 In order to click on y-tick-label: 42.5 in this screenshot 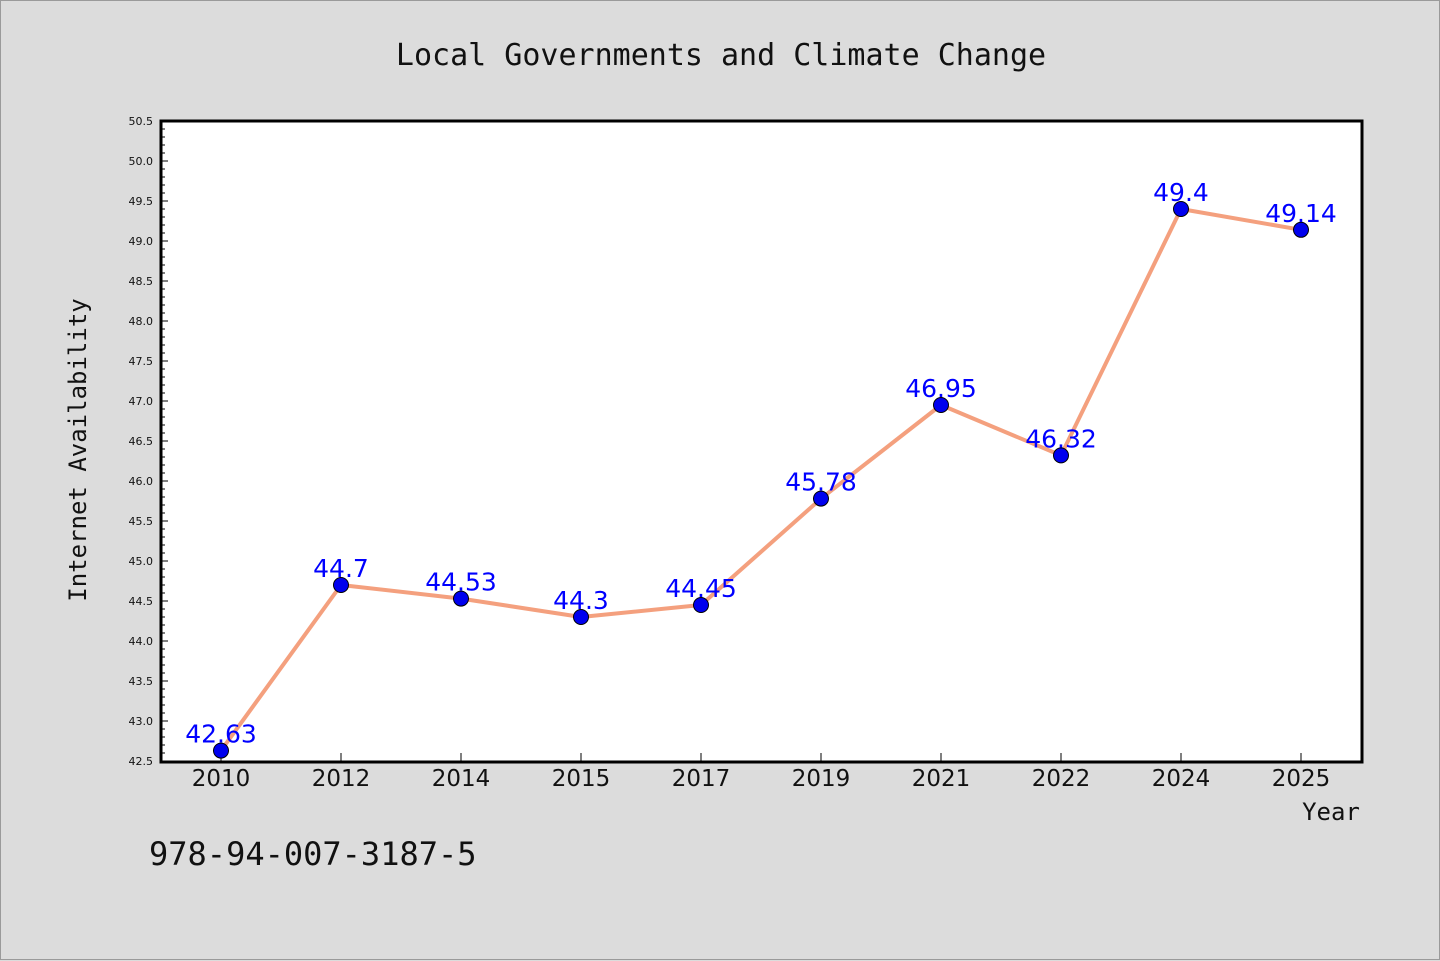, I will do `click(141, 761)`.